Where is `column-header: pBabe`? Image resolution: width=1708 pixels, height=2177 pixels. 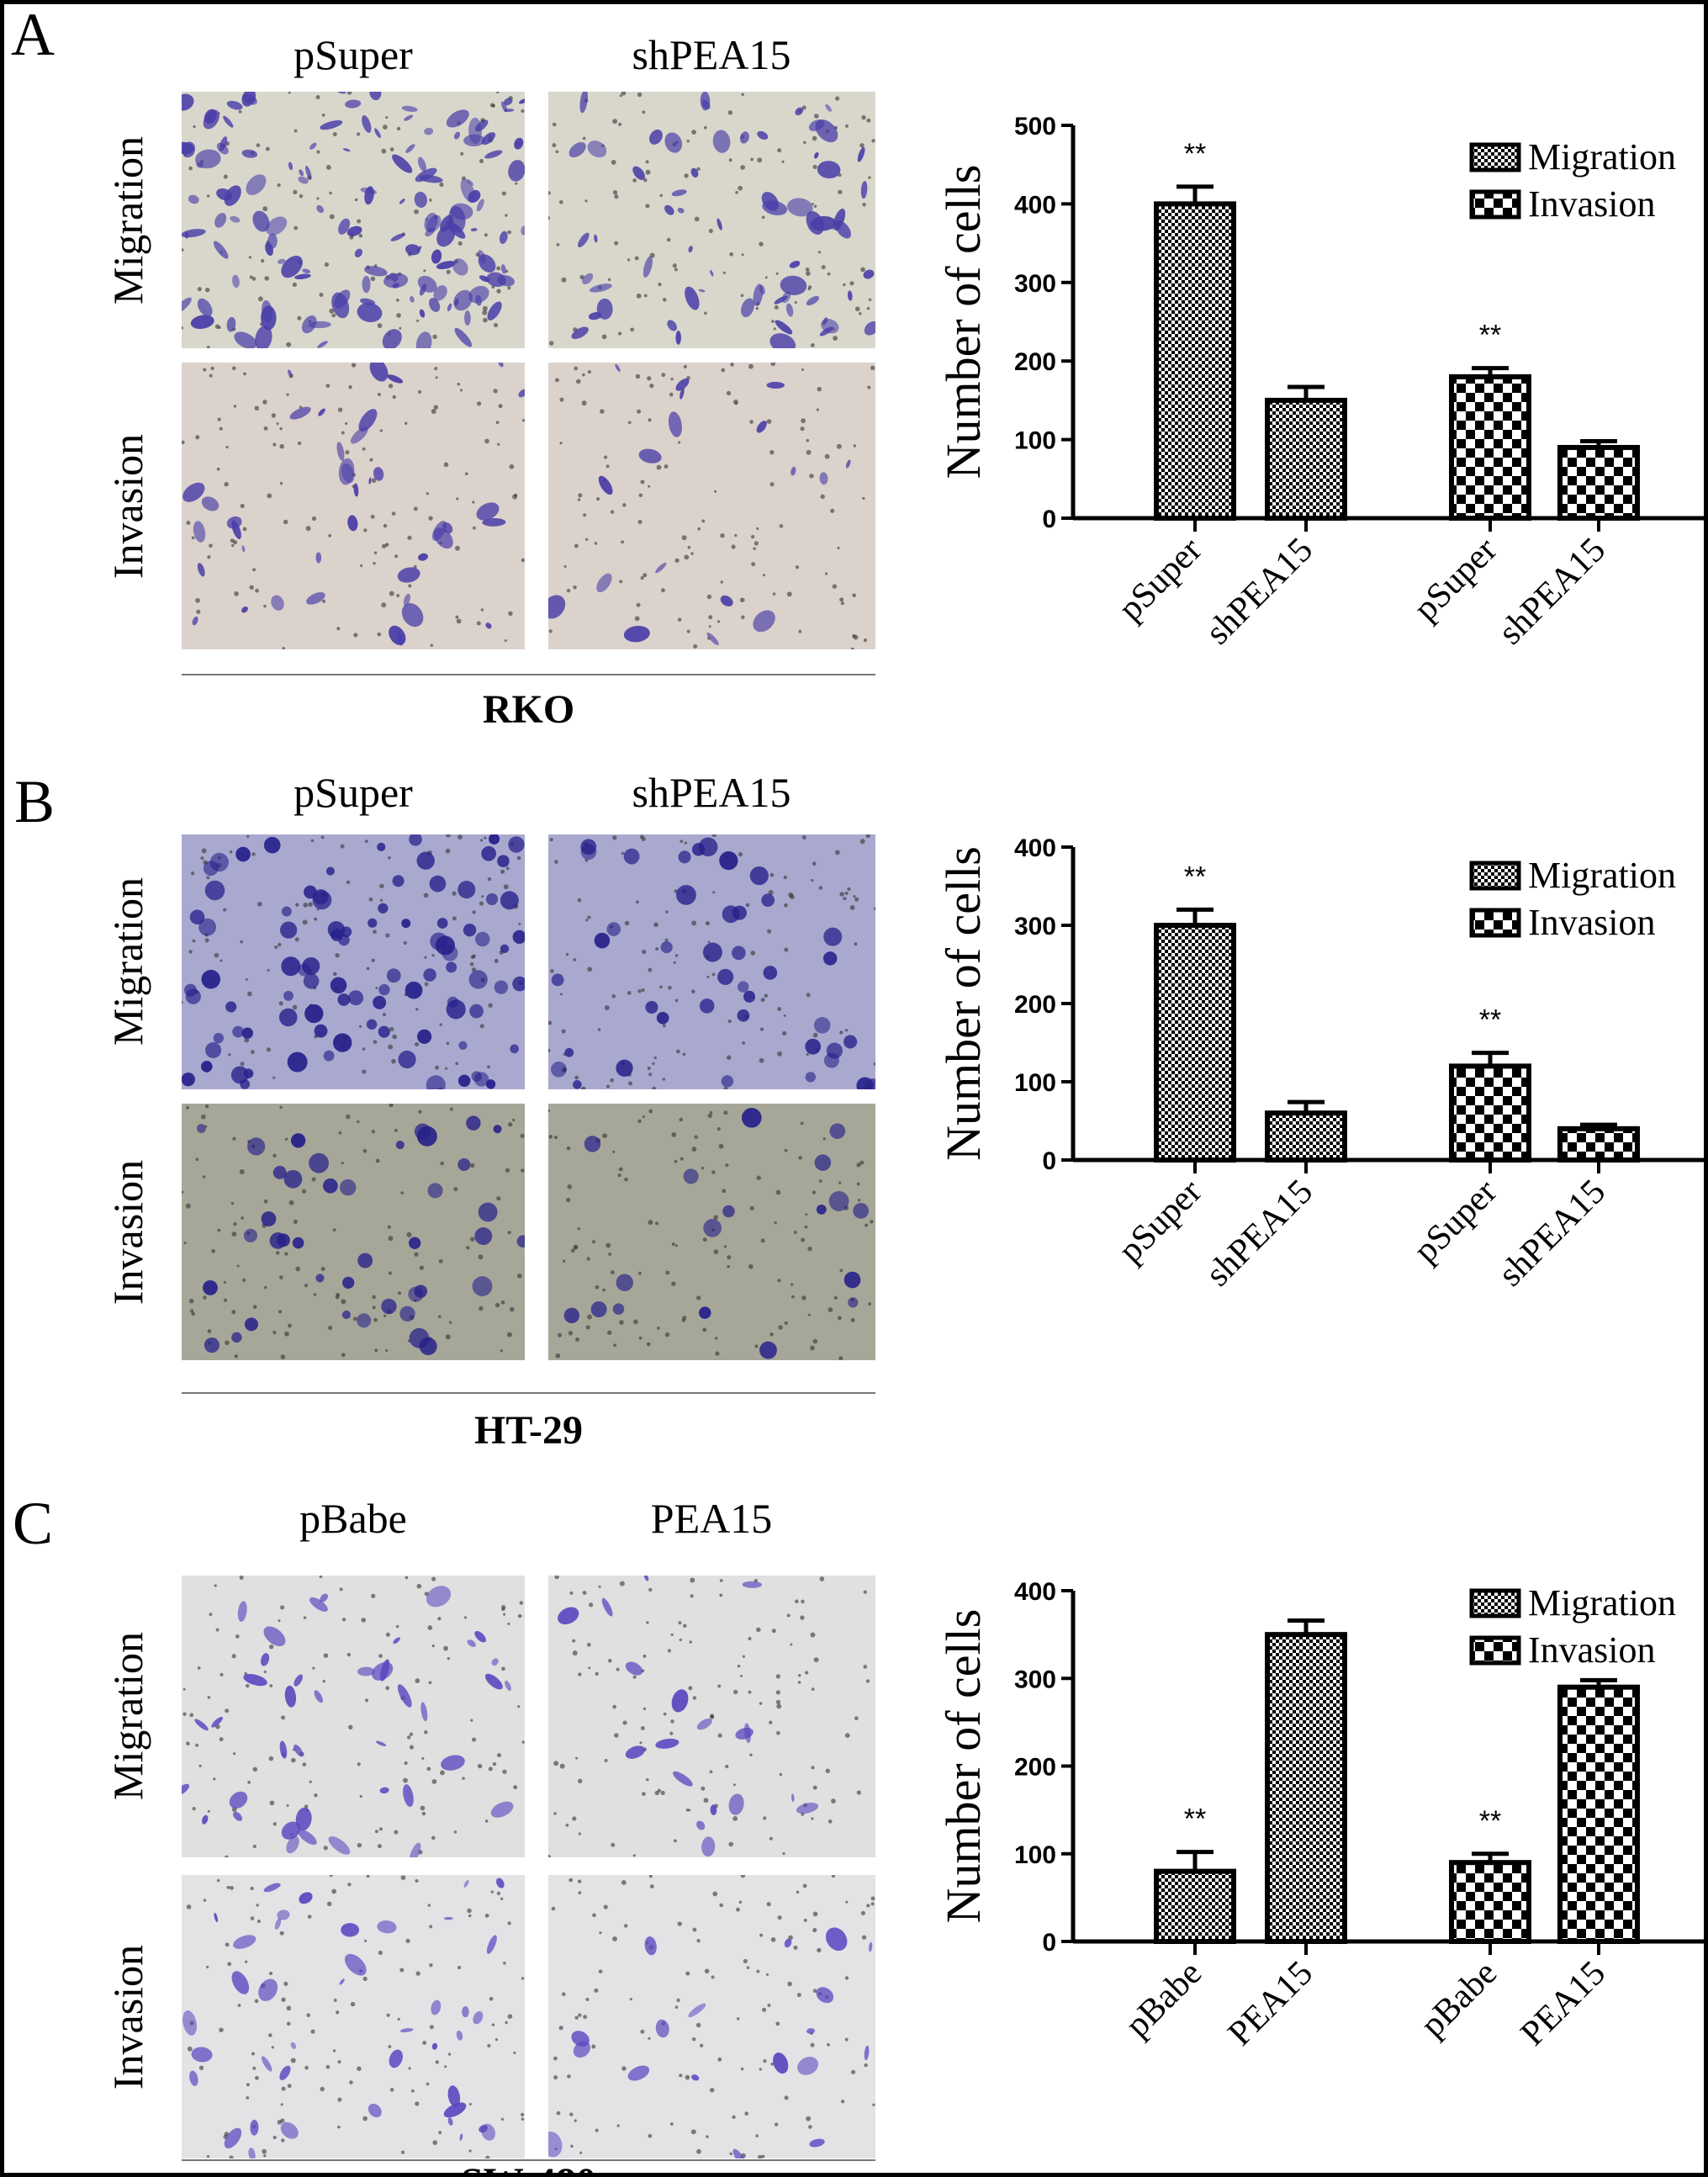 column-header: pBabe is located at coordinates (353, 1518).